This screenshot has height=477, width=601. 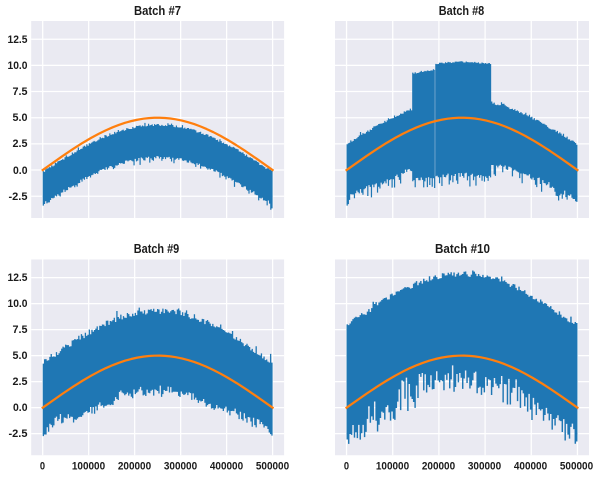 I want to click on svg-text: Batch #8, so click(x=462, y=10).